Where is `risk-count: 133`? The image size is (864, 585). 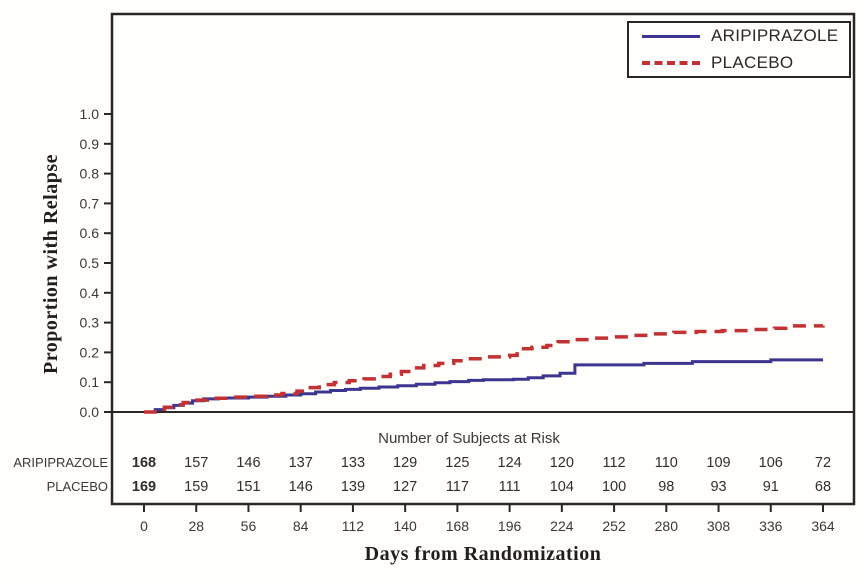 risk-count: 133 is located at coordinates (353, 463).